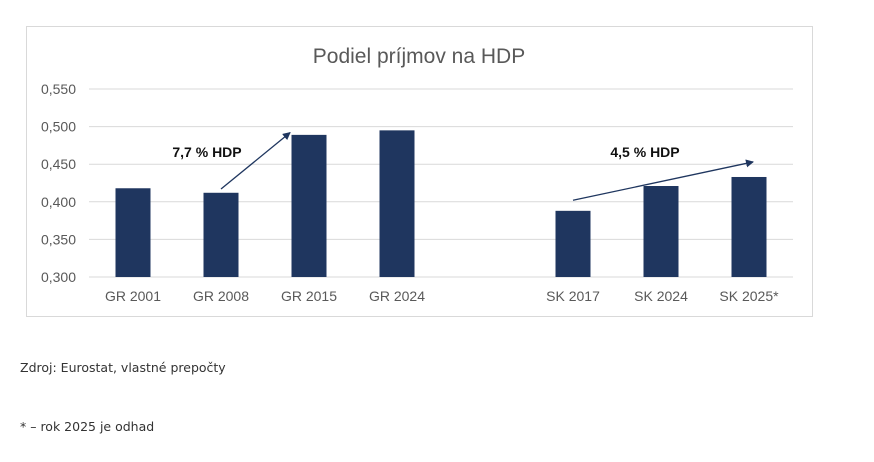 This screenshot has width=874, height=462. Describe the element at coordinates (58, 239) in the screenshot. I see `y-tick-label: 0,350` at that location.